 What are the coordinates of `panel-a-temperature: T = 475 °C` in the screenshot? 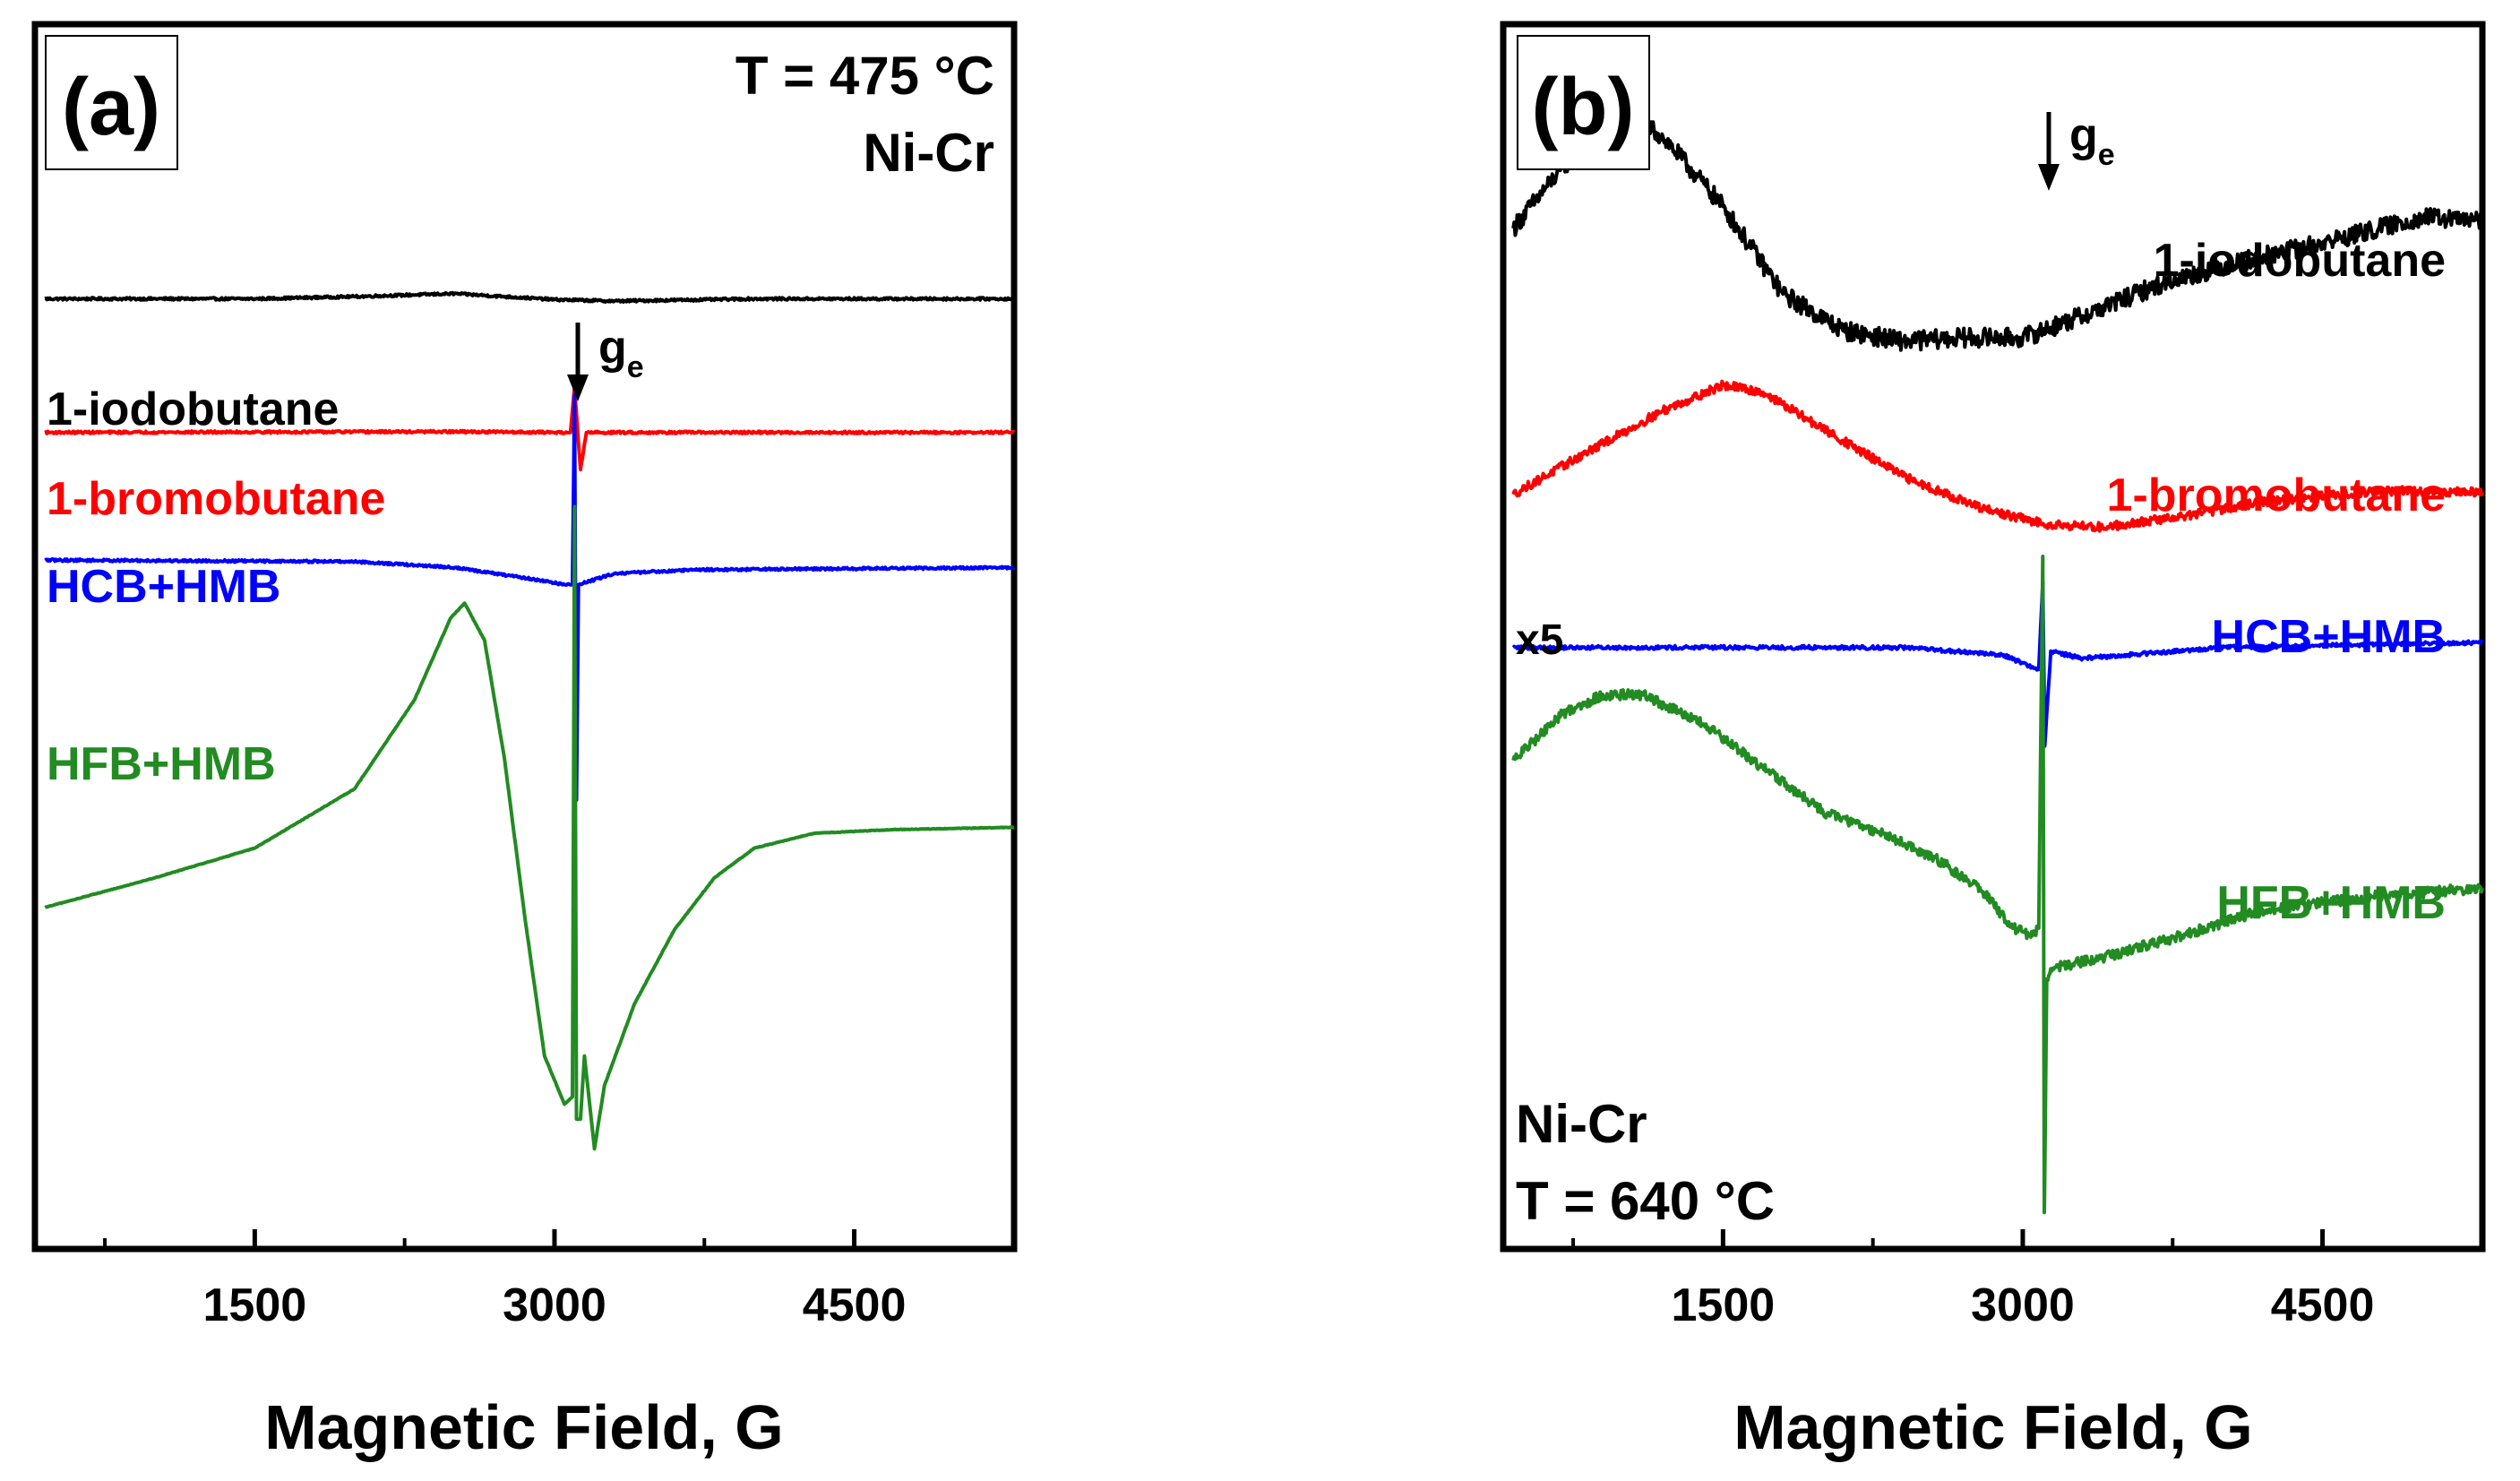 It's located at (864, 76).